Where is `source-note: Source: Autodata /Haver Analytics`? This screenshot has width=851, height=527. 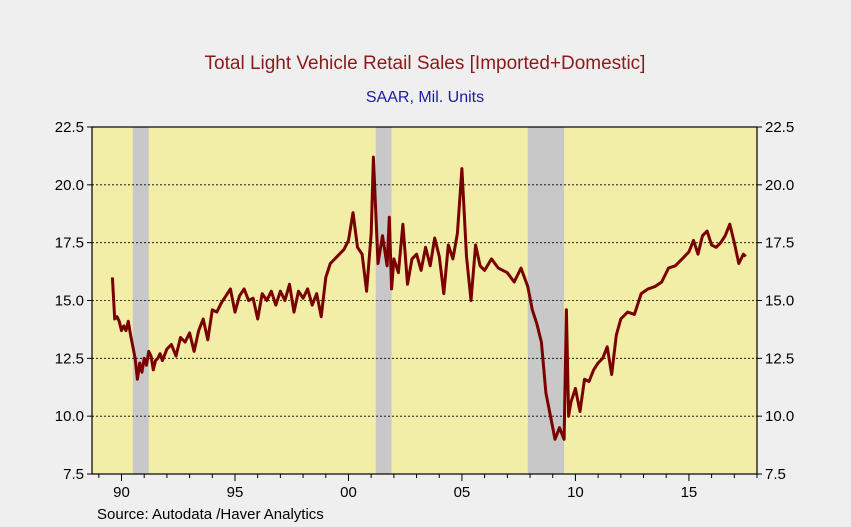 source-note: Source: Autodata /Haver Analytics is located at coordinates (210, 514).